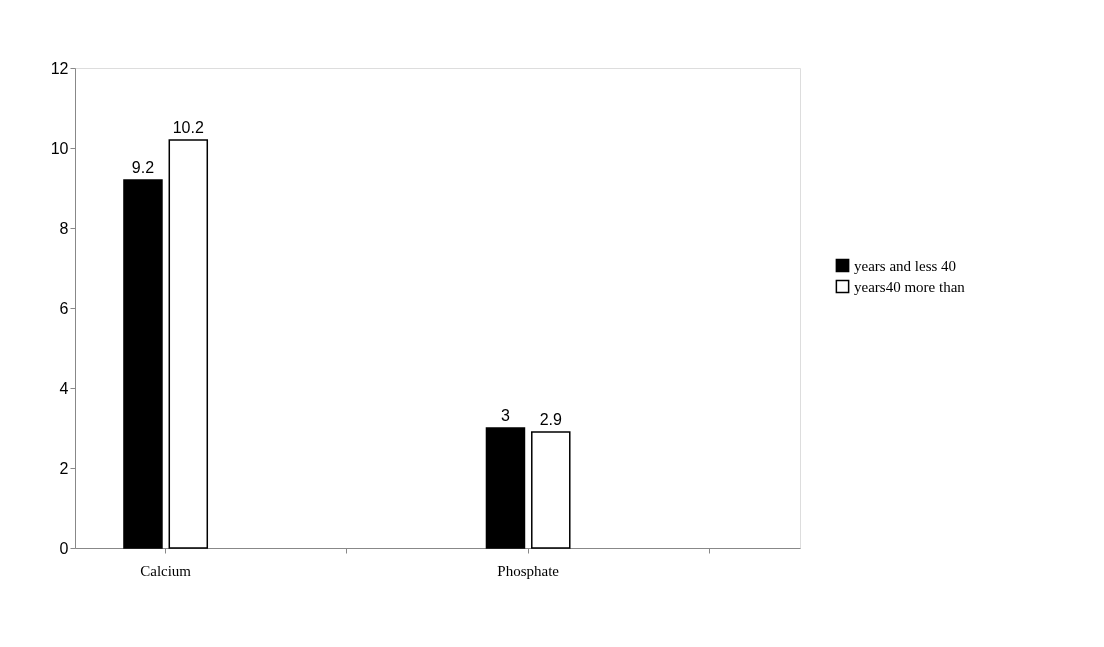 The image size is (1104, 647). What do you see at coordinates (64, 468) in the screenshot?
I see `y-tick-label: 2` at bounding box center [64, 468].